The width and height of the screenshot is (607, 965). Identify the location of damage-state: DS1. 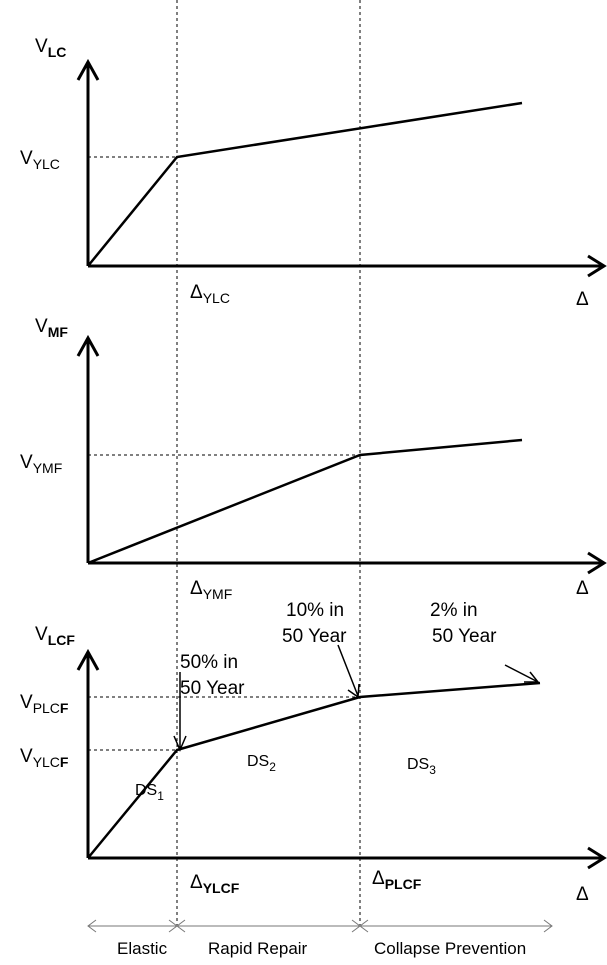
(149, 792).